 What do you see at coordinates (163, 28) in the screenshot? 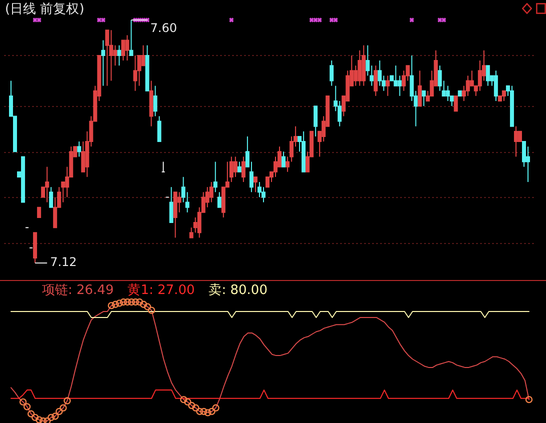
I see `annotation: 7.60` at bounding box center [163, 28].